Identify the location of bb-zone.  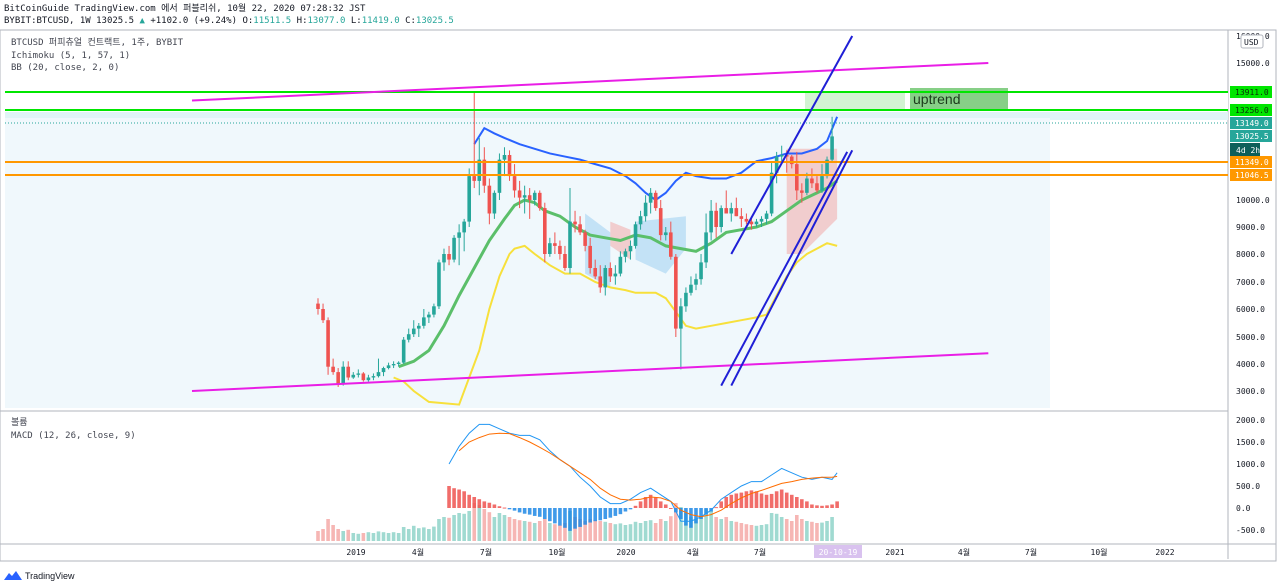
(616, 116).